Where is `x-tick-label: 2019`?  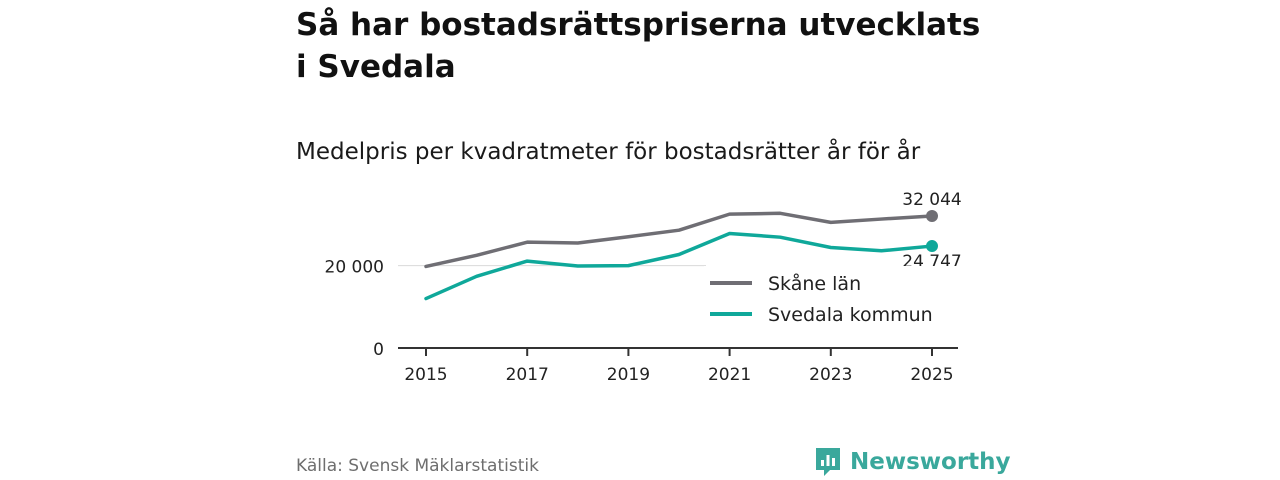 x-tick-label: 2019 is located at coordinates (628, 375).